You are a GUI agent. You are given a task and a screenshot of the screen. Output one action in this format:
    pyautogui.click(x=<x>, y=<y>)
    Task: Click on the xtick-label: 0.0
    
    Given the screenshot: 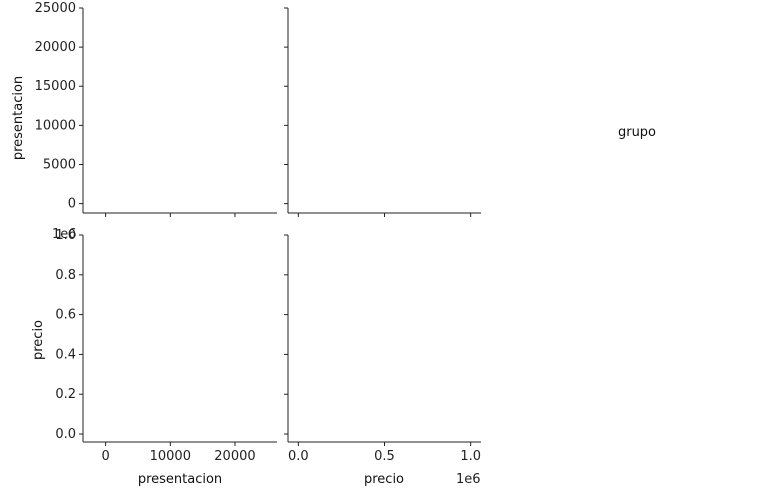 What is the action you would take?
    pyautogui.click(x=298, y=456)
    